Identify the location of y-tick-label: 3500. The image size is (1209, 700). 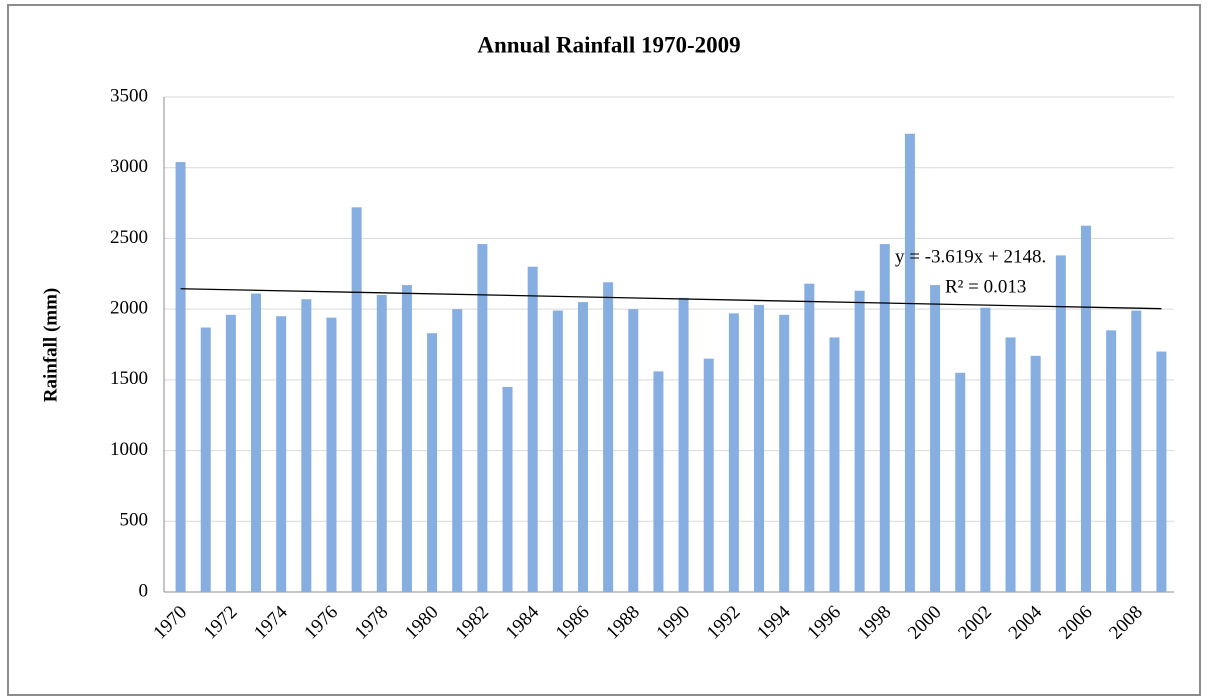
(129, 95).